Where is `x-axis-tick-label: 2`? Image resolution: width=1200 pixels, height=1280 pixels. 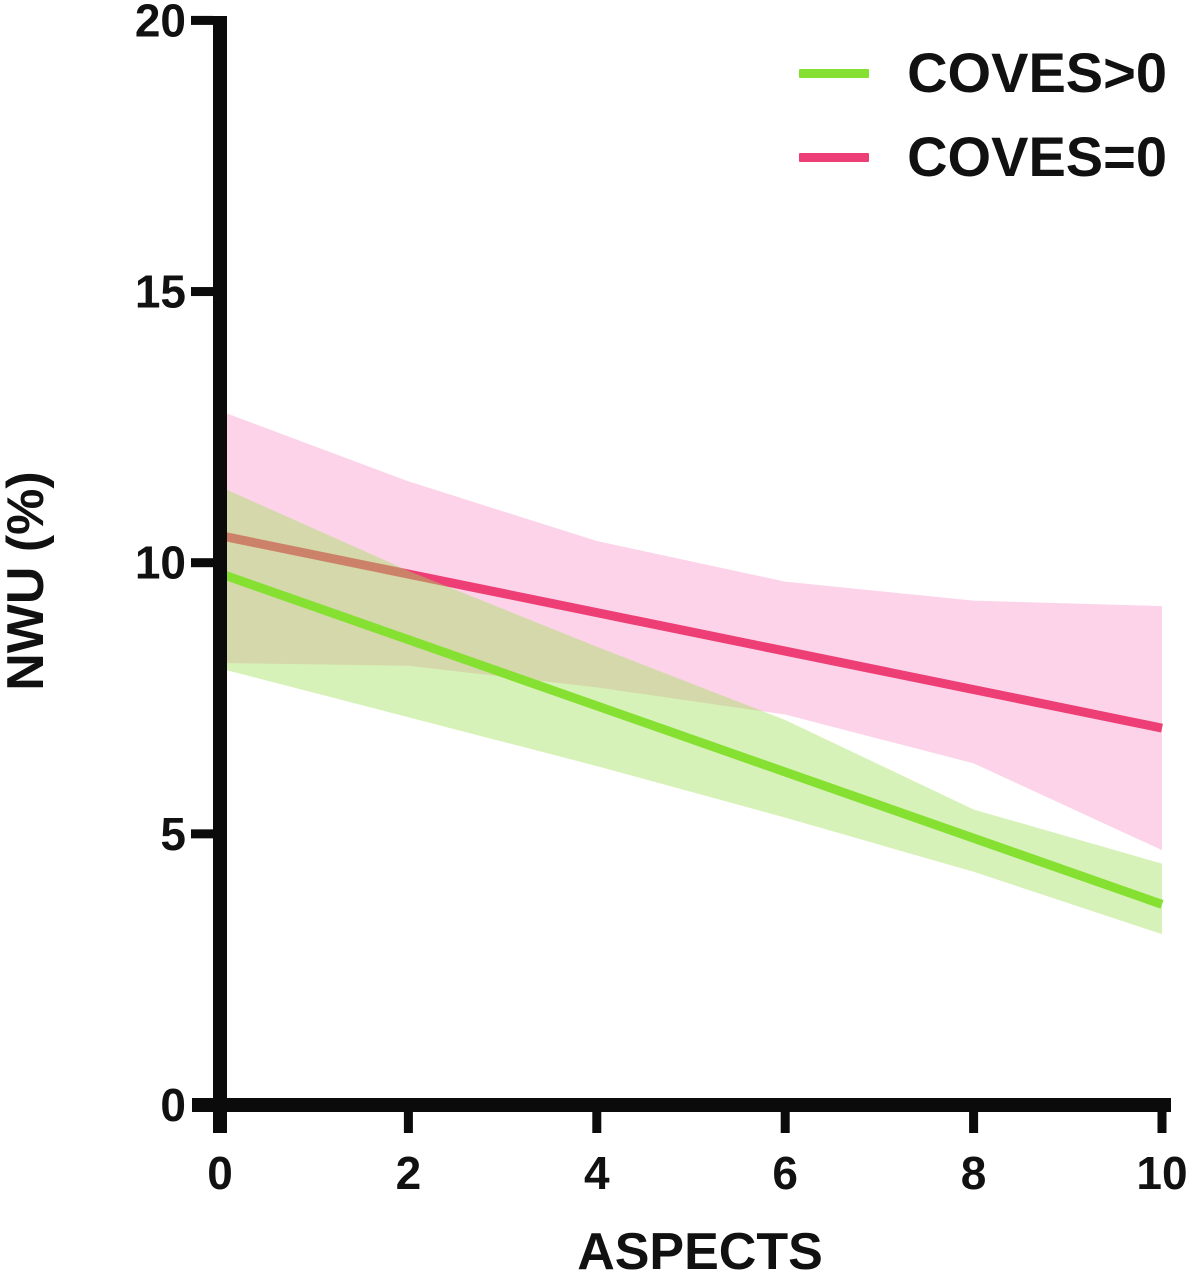 x-axis-tick-label: 2 is located at coordinates (409, 1173).